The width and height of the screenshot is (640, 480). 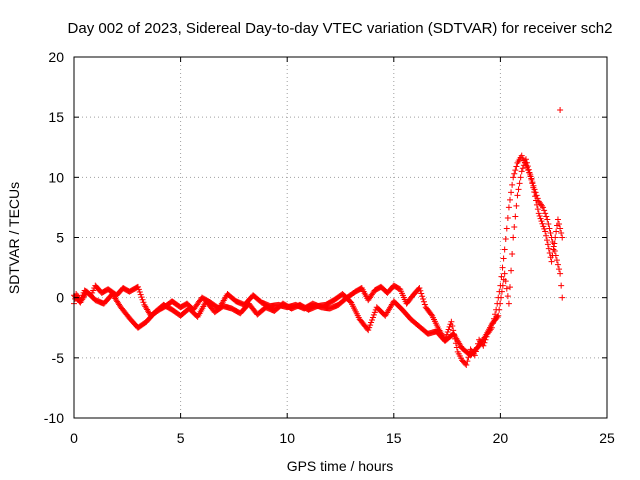 What do you see at coordinates (340, 466) in the screenshot?
I see `x-axis-label: GPS time / hours` at bounding box center [340, 466].